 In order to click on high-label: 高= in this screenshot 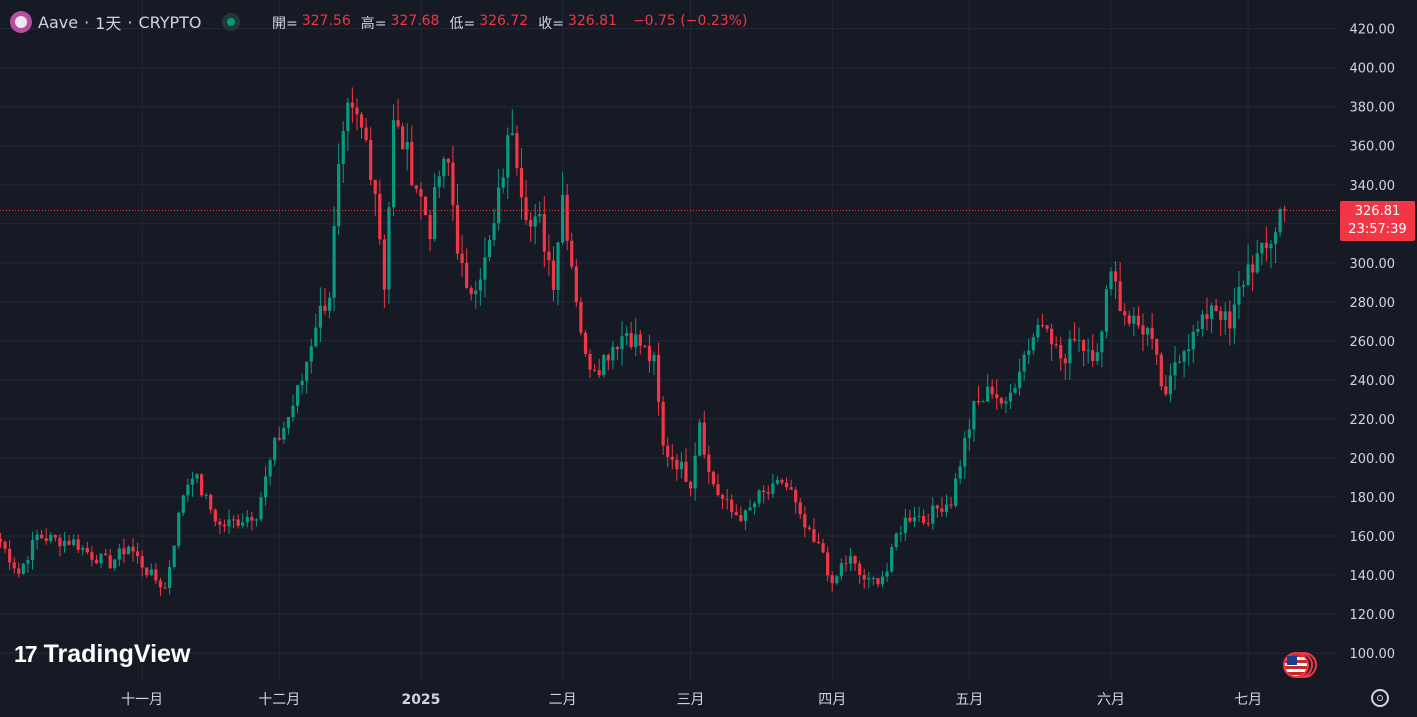, I will do `click(373, 24)`.